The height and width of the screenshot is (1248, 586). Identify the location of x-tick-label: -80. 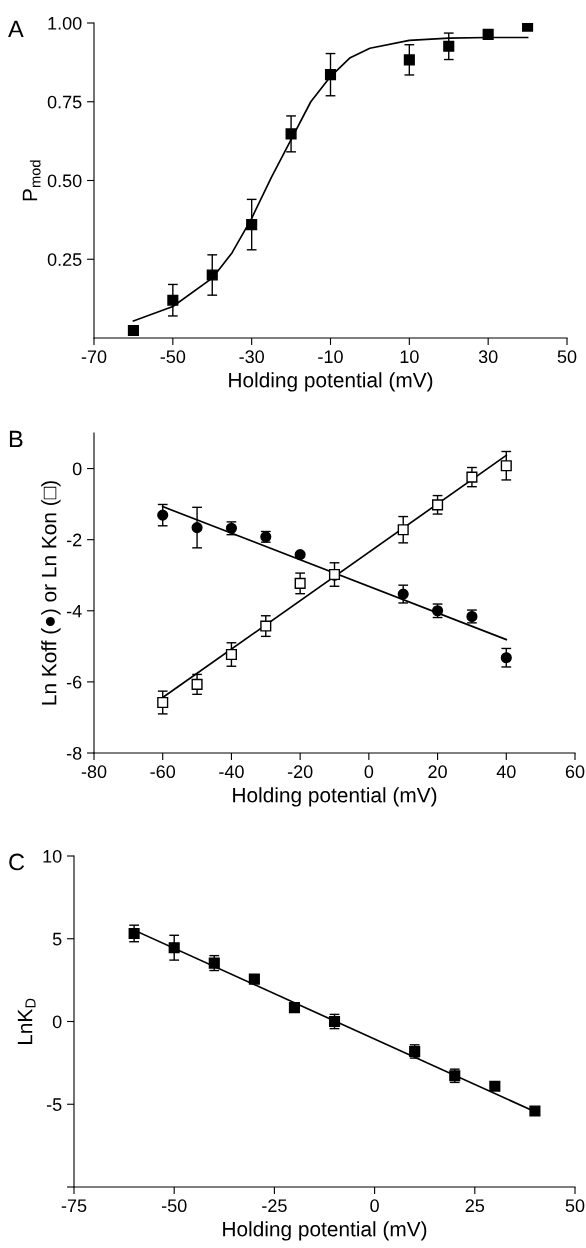
(94, 772).